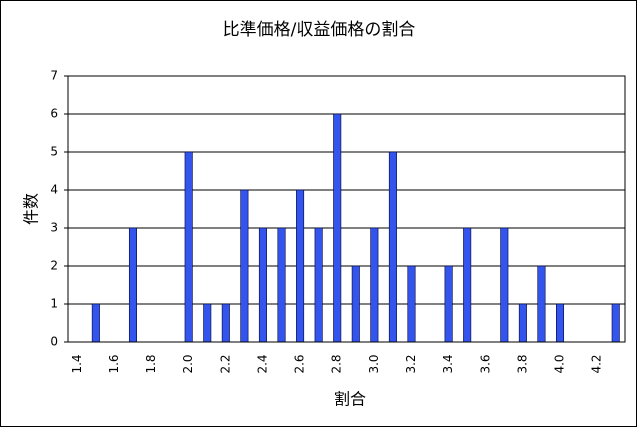 This screenshot has width=638, height=428. What do you see at coordinates (225, 363) in the screenshot?
I see `x-tick-label: 2.2` at bounding box center [225, 363].